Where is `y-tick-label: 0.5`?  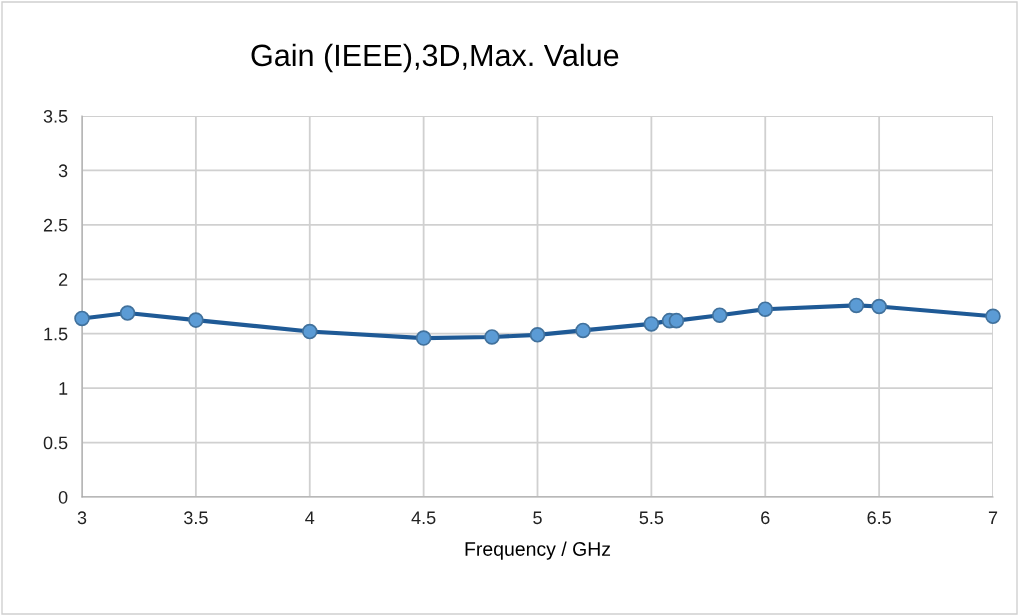 y-tick-label: 0.5 is located at coordinates (55, 443).